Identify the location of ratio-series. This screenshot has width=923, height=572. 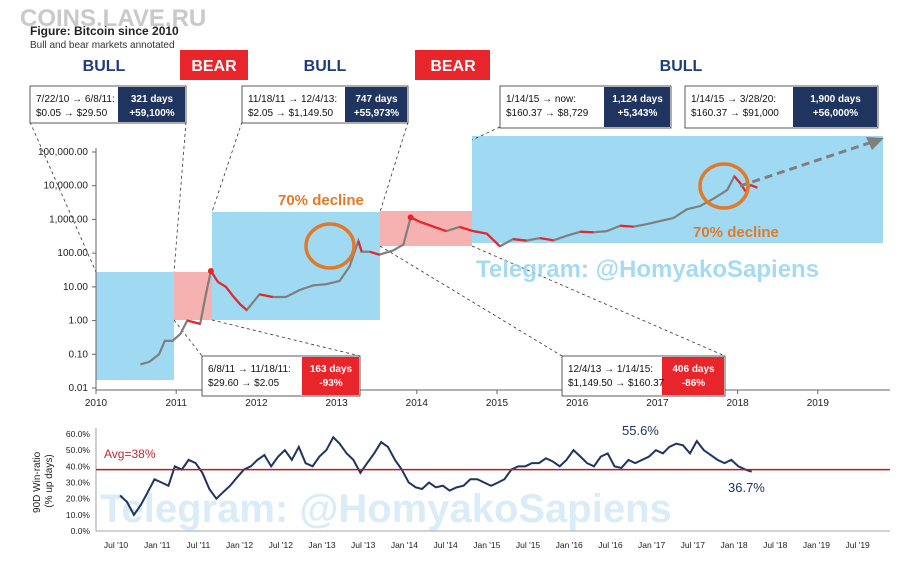
(435, 476).